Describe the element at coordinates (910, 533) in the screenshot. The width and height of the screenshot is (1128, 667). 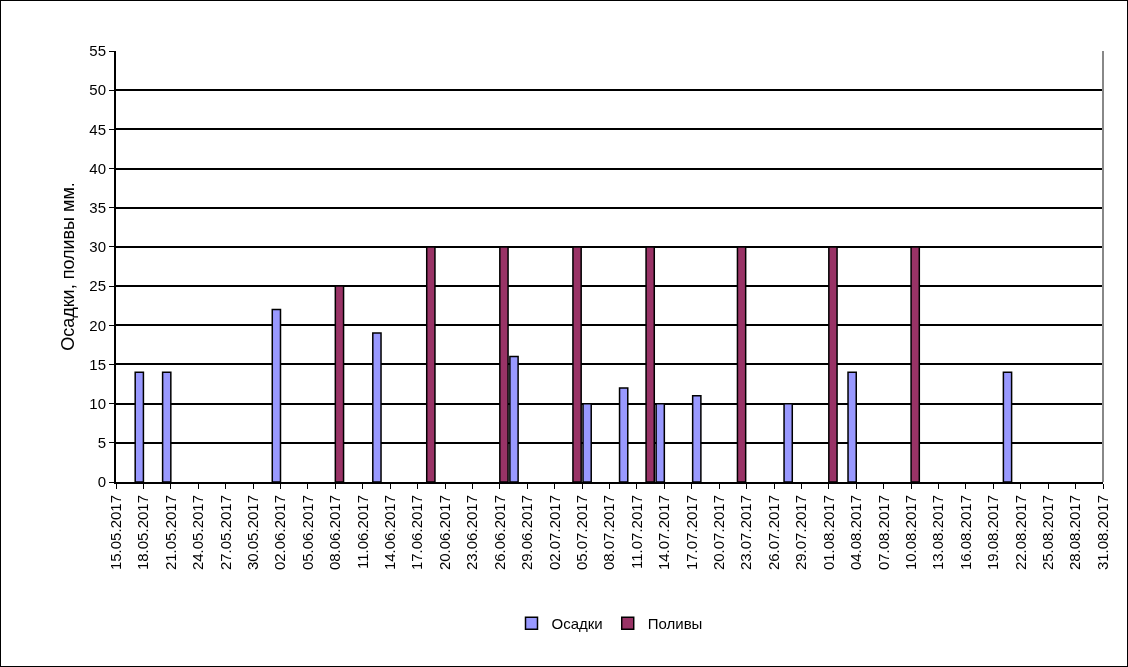
I see `x-tick-label: 10.08.2017` at that location.